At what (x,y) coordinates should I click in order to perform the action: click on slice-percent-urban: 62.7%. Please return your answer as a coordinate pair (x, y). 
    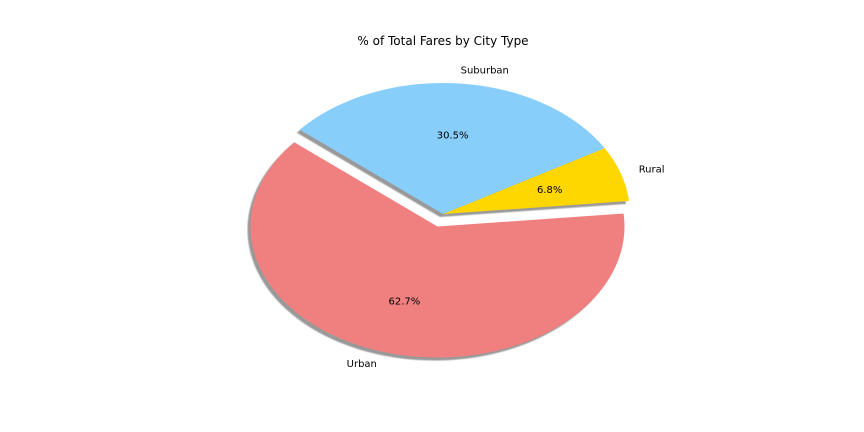
    Looking at the image, I should click on (405, 302).